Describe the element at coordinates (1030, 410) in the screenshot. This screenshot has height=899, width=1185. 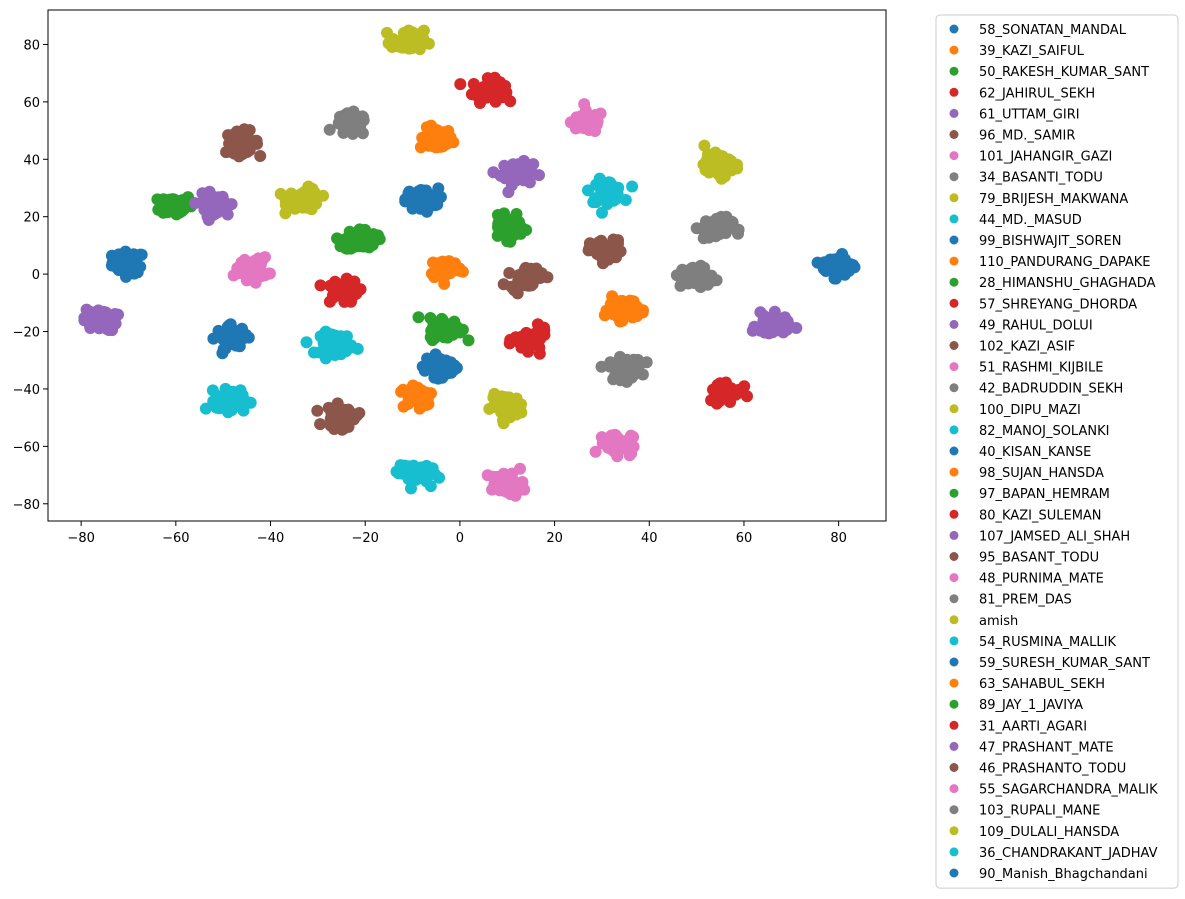
I see `legend-entry-label: 100_DIPU_MAZI` at that location.